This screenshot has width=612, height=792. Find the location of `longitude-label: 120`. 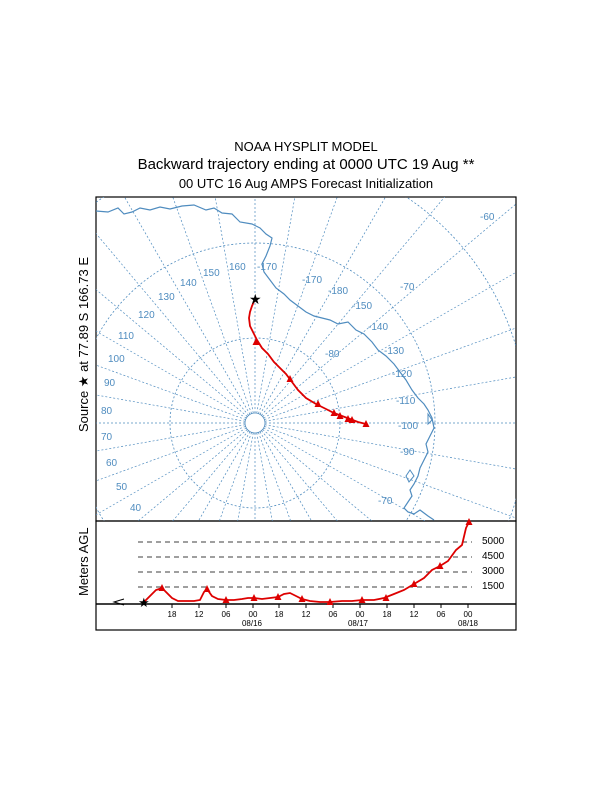

longitude-label: 120 is located at coordinates (146, 315).